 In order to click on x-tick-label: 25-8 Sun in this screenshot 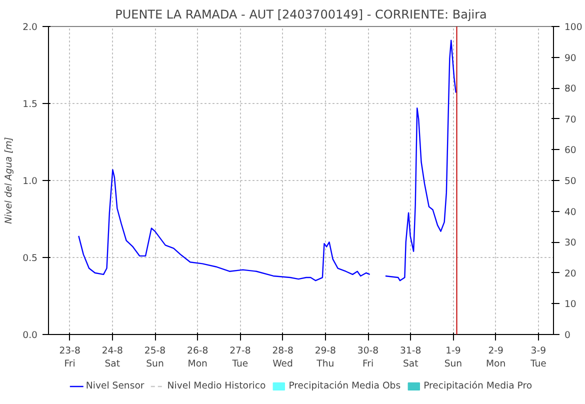, I will do `click(155, 358)`.